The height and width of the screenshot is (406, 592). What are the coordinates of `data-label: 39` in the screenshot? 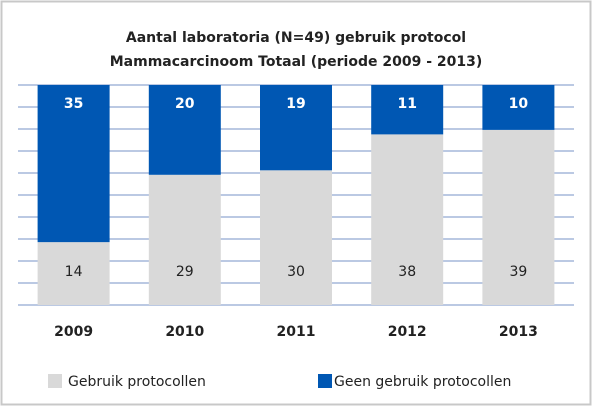 It's located at (518, 272).